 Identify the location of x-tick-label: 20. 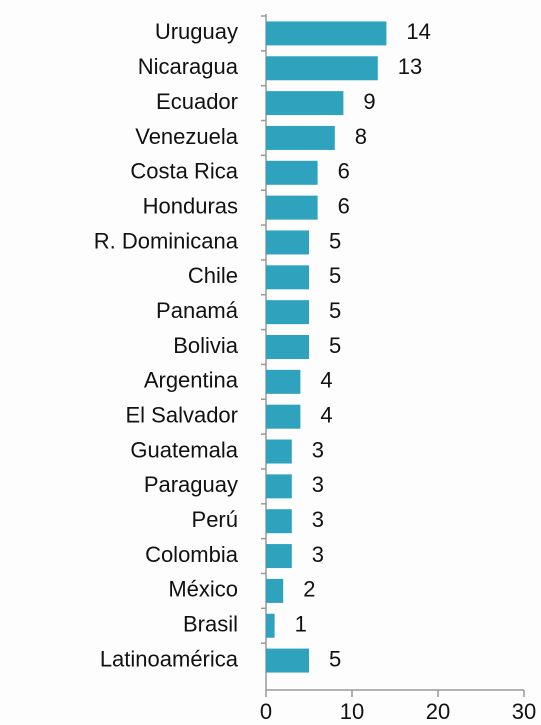
(438, 711).